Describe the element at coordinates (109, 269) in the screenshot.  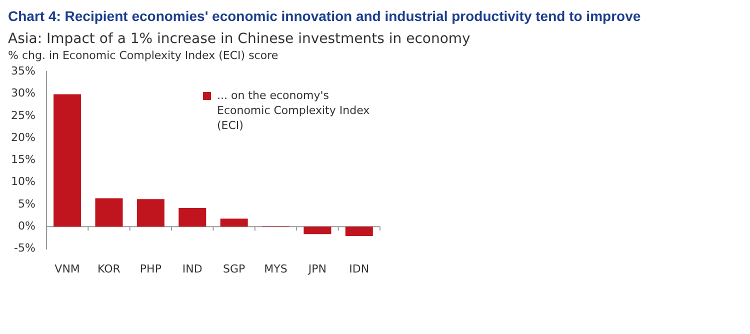
I see `x-tick-label: KOR` at that location.